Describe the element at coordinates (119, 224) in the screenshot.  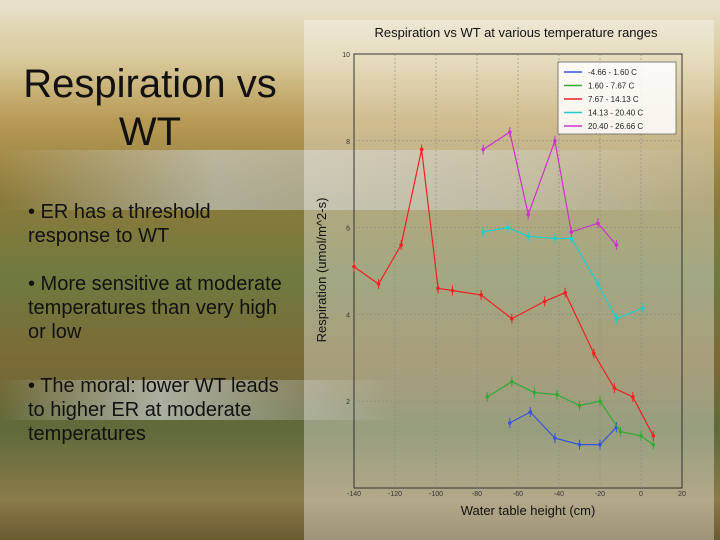
I see `bullet-1: • ER has a threshold response to WT` at that location.